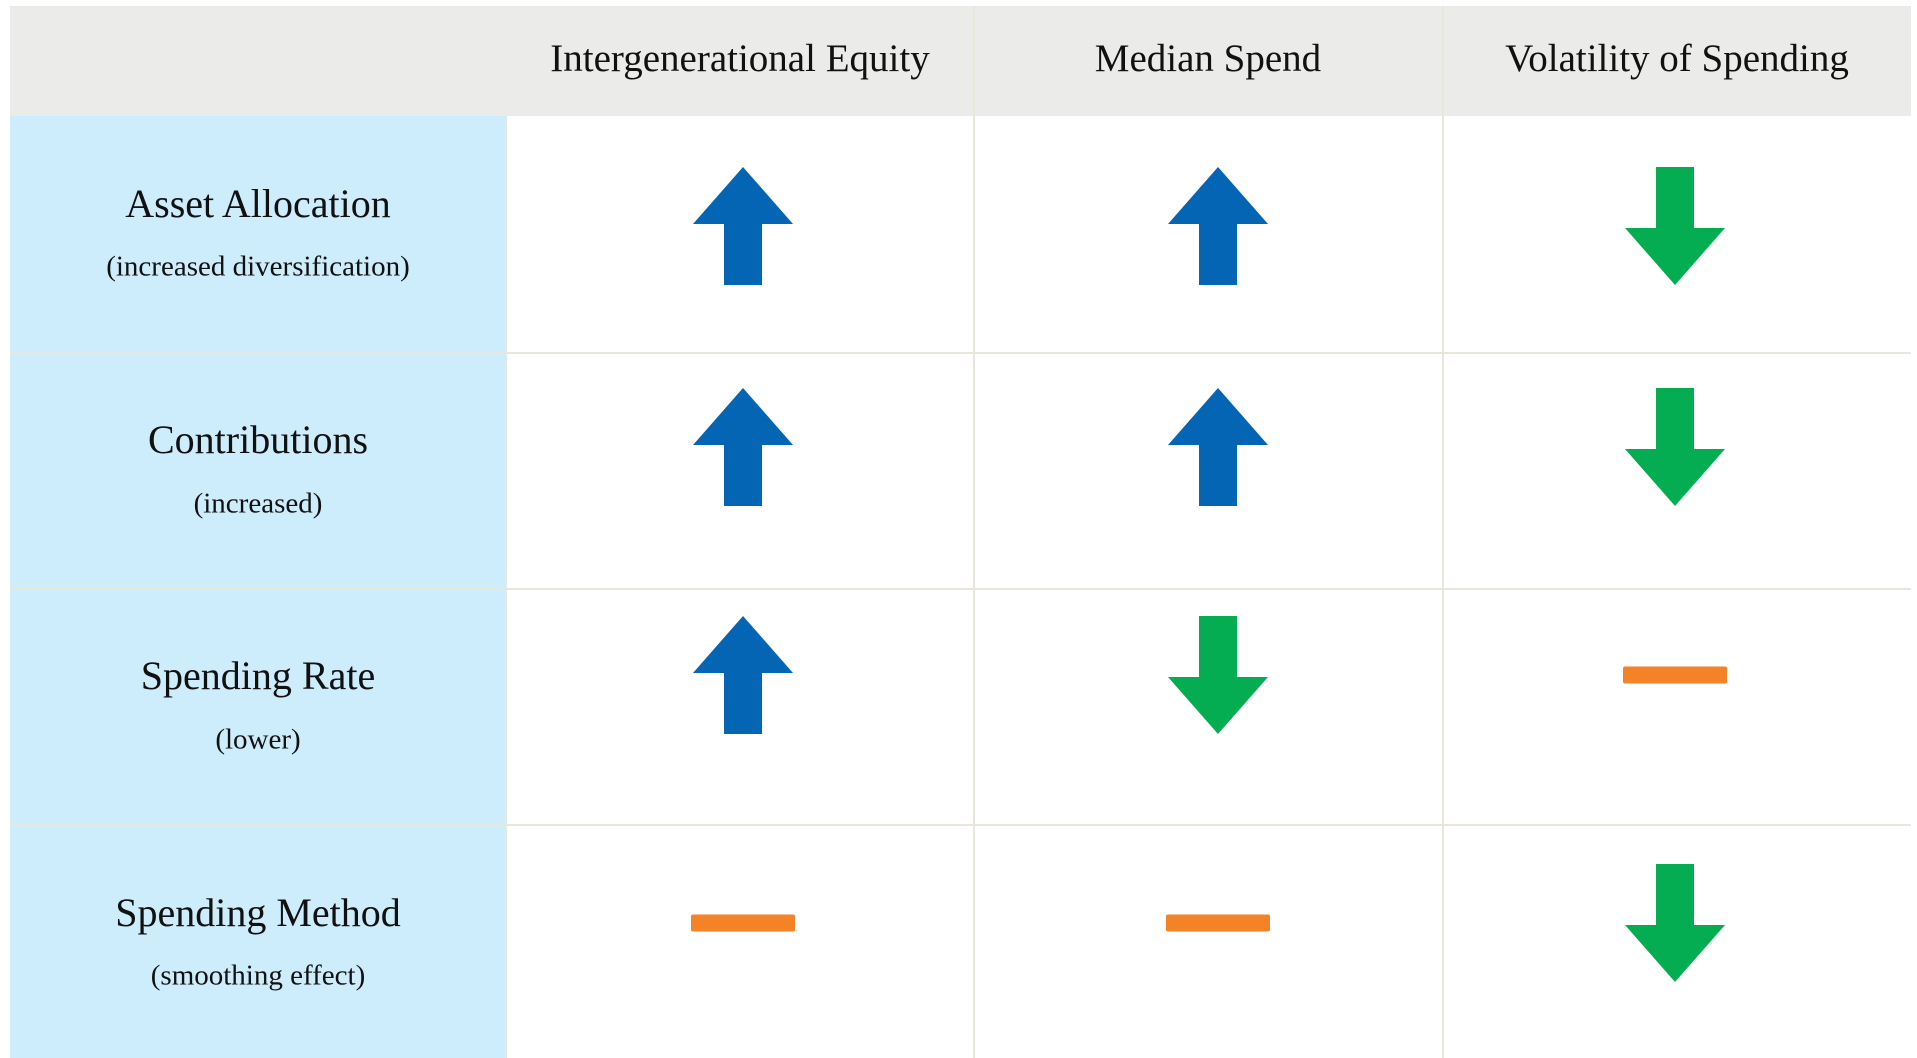 This screenshot has height=1058, width=1917. Describe the element at coordinates (960, 61) in the screenshot. I see `header-background` at that location.